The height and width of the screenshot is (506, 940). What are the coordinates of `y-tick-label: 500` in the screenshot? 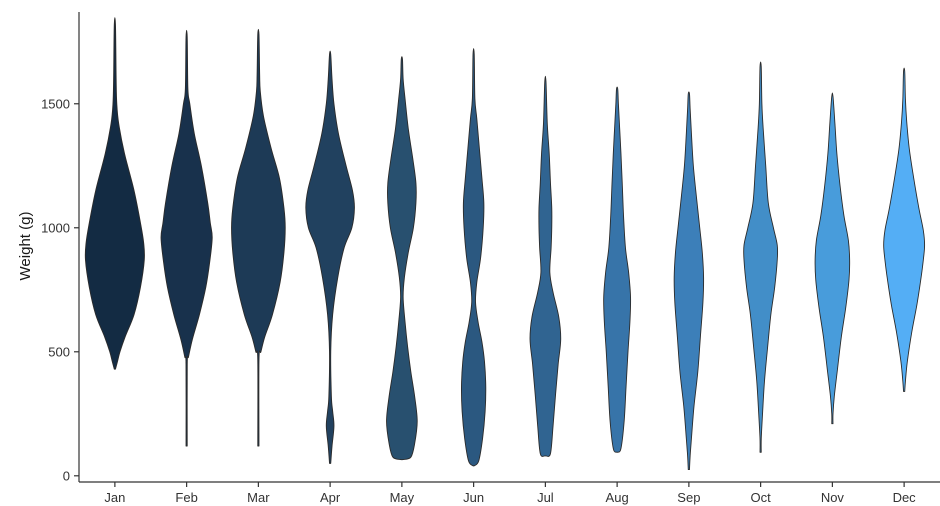 It's located at (59, 351).